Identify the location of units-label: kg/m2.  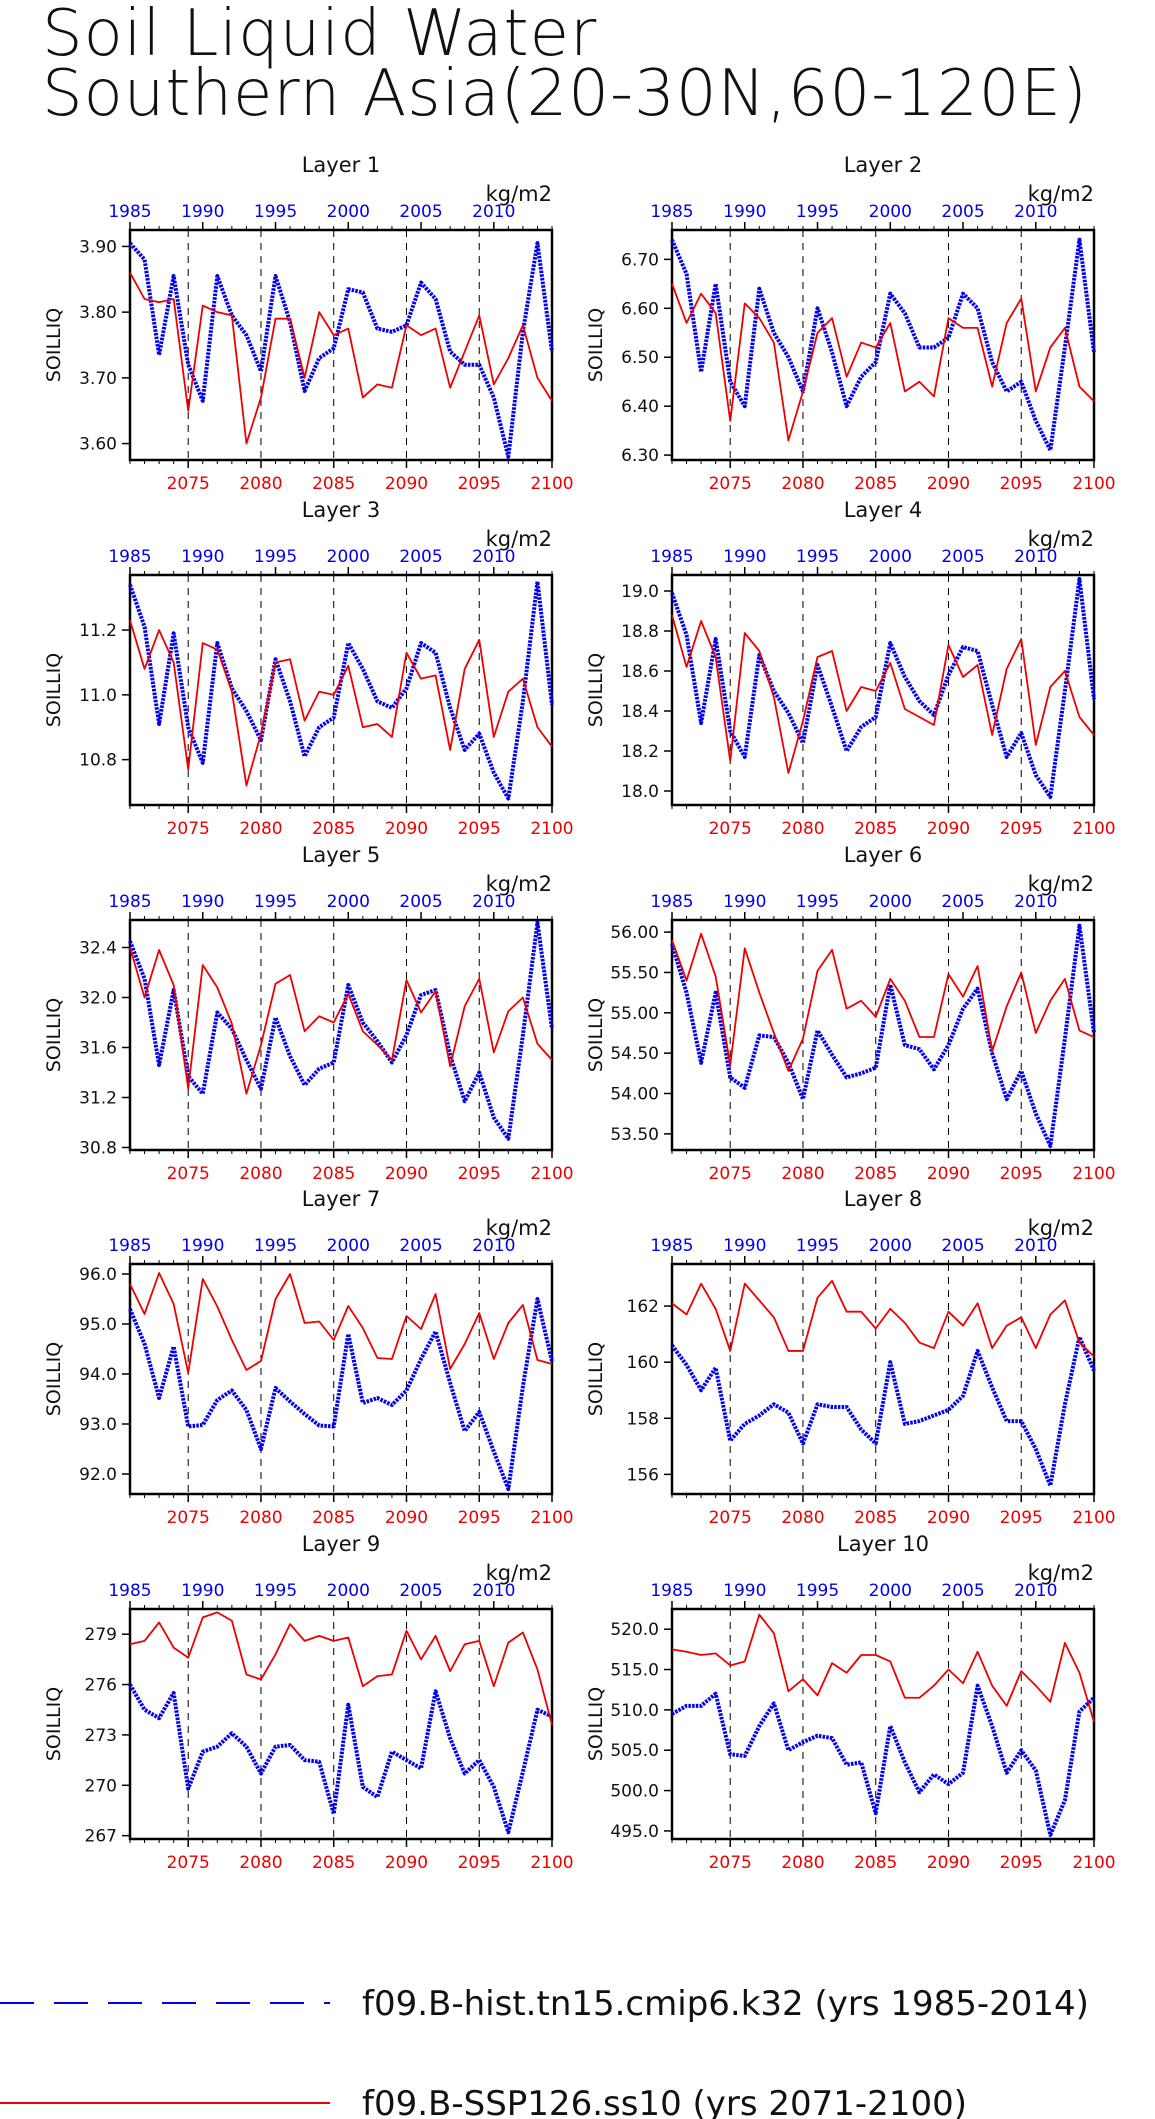
(519, 1573).